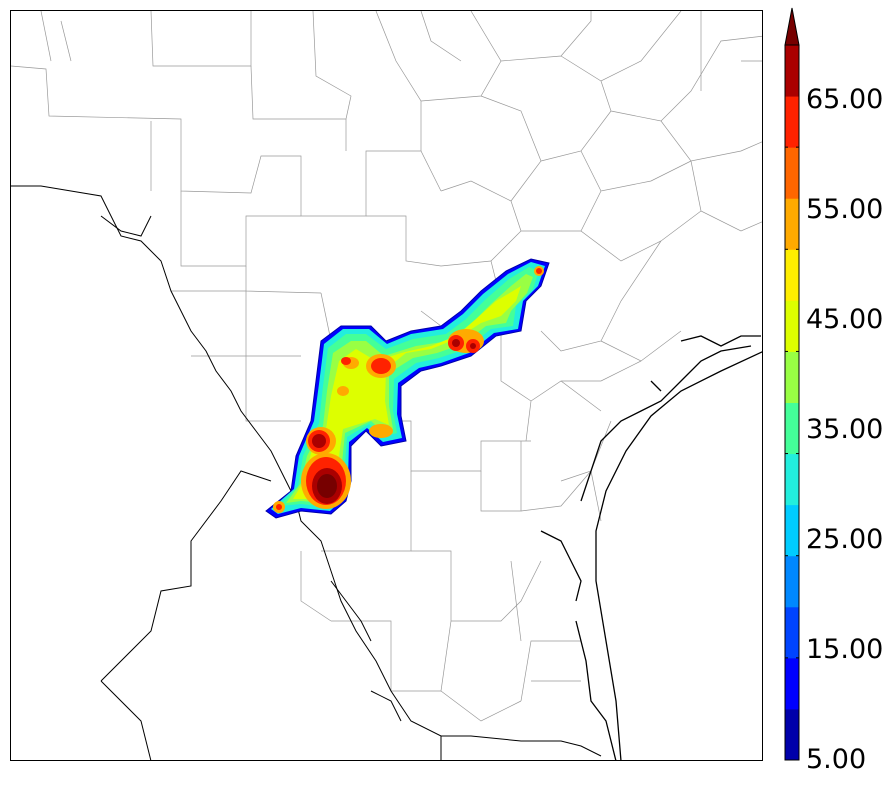 The image size is (894, 789). What do you see at coordinates (651, 547) in the screenshot?
I see `coastline` at bounding box center [651, 547].